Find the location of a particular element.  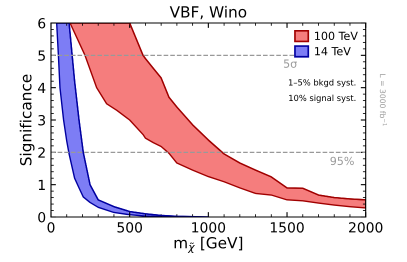

y-tick-label: 3 is located at coordinates (42, 120).